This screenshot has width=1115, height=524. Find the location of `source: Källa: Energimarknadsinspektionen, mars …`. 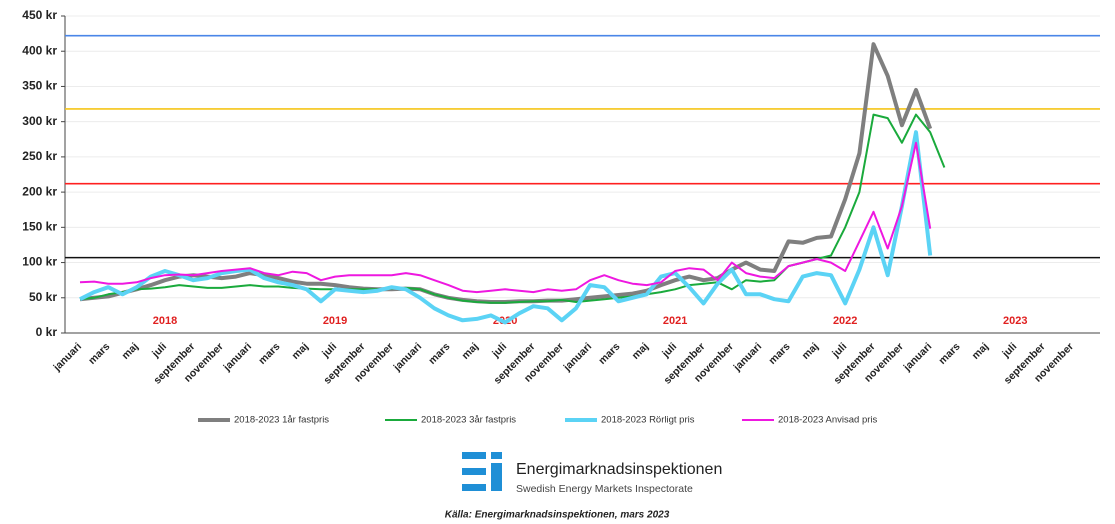

source: Källa: Energimarknadsinspektionen, mars … is located at coordinates (557, 515).